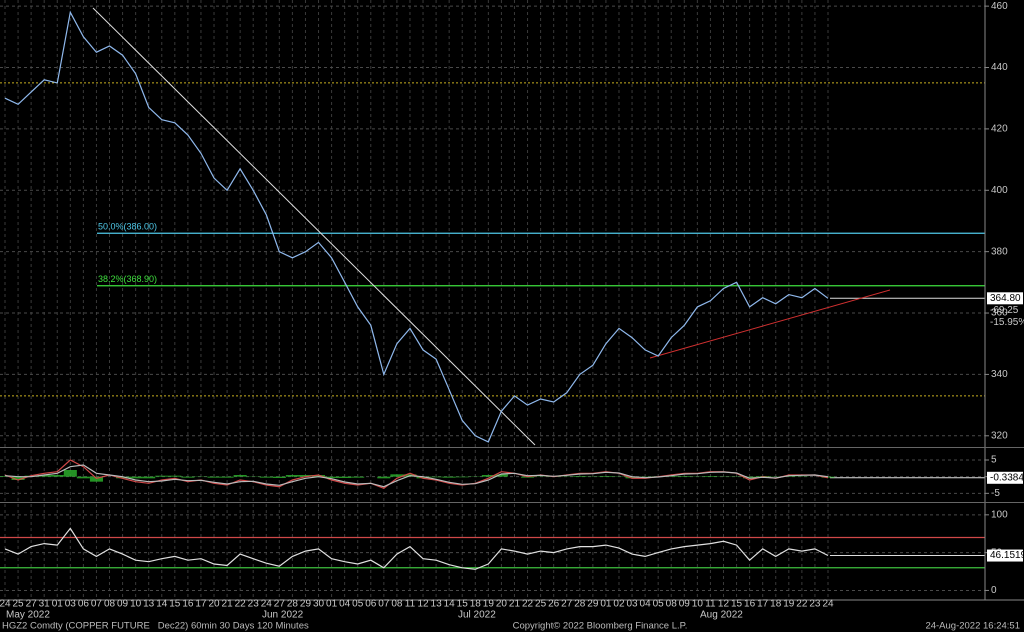  What do you see at coordinates (721, 615) in the screenshot?
I see `month-label: Aug 2022` at bounding box center [721, 615].